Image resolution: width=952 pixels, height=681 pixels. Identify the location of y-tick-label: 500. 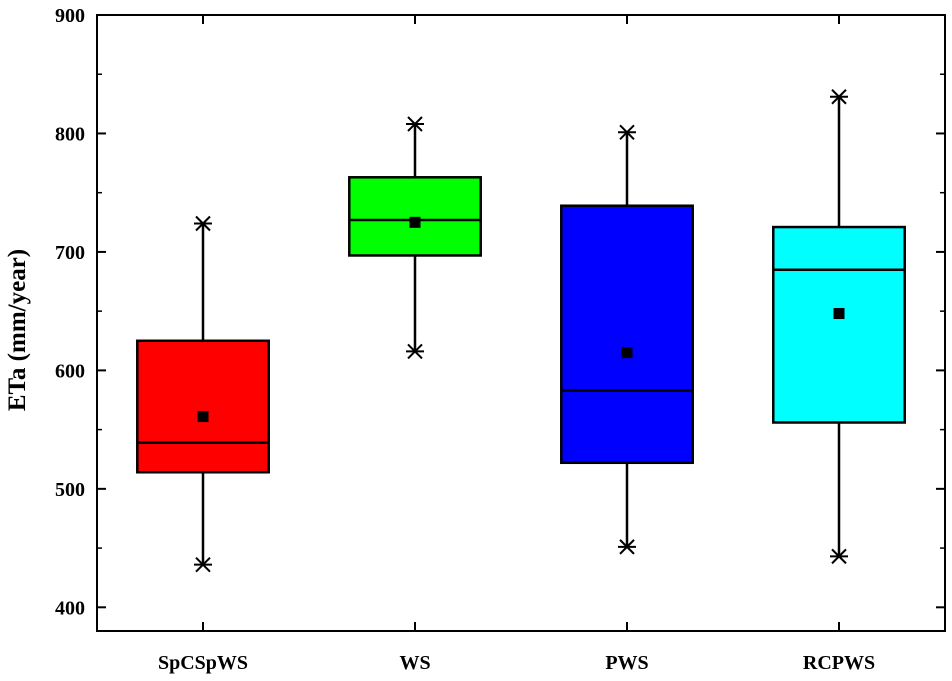
(70, 490).